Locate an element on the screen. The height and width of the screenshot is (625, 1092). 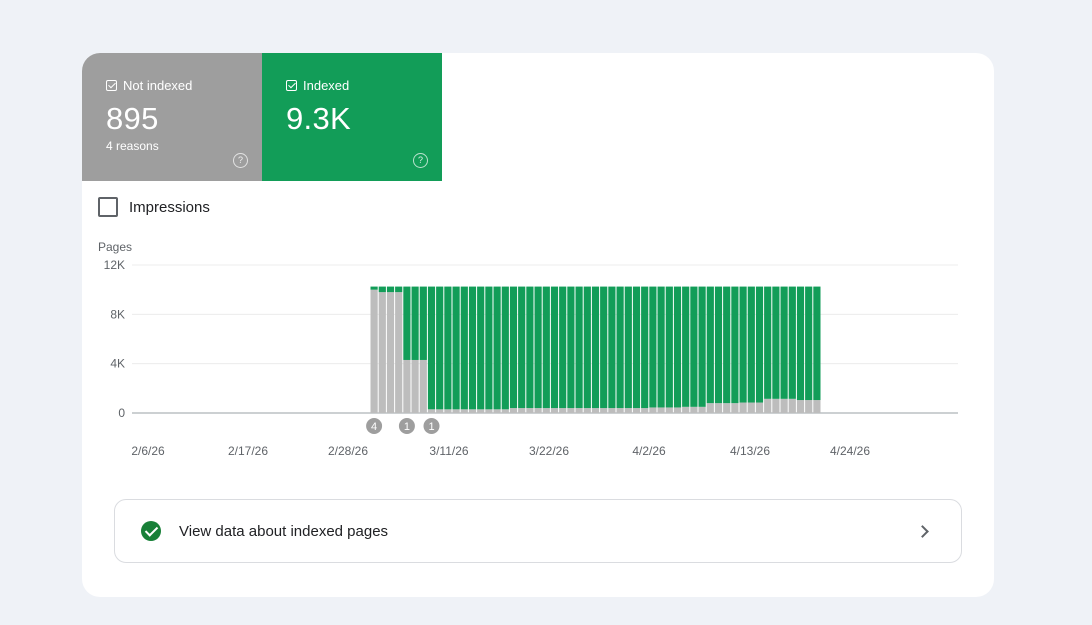
not-indexed-count: 895 is located at coordinates (132, 118).